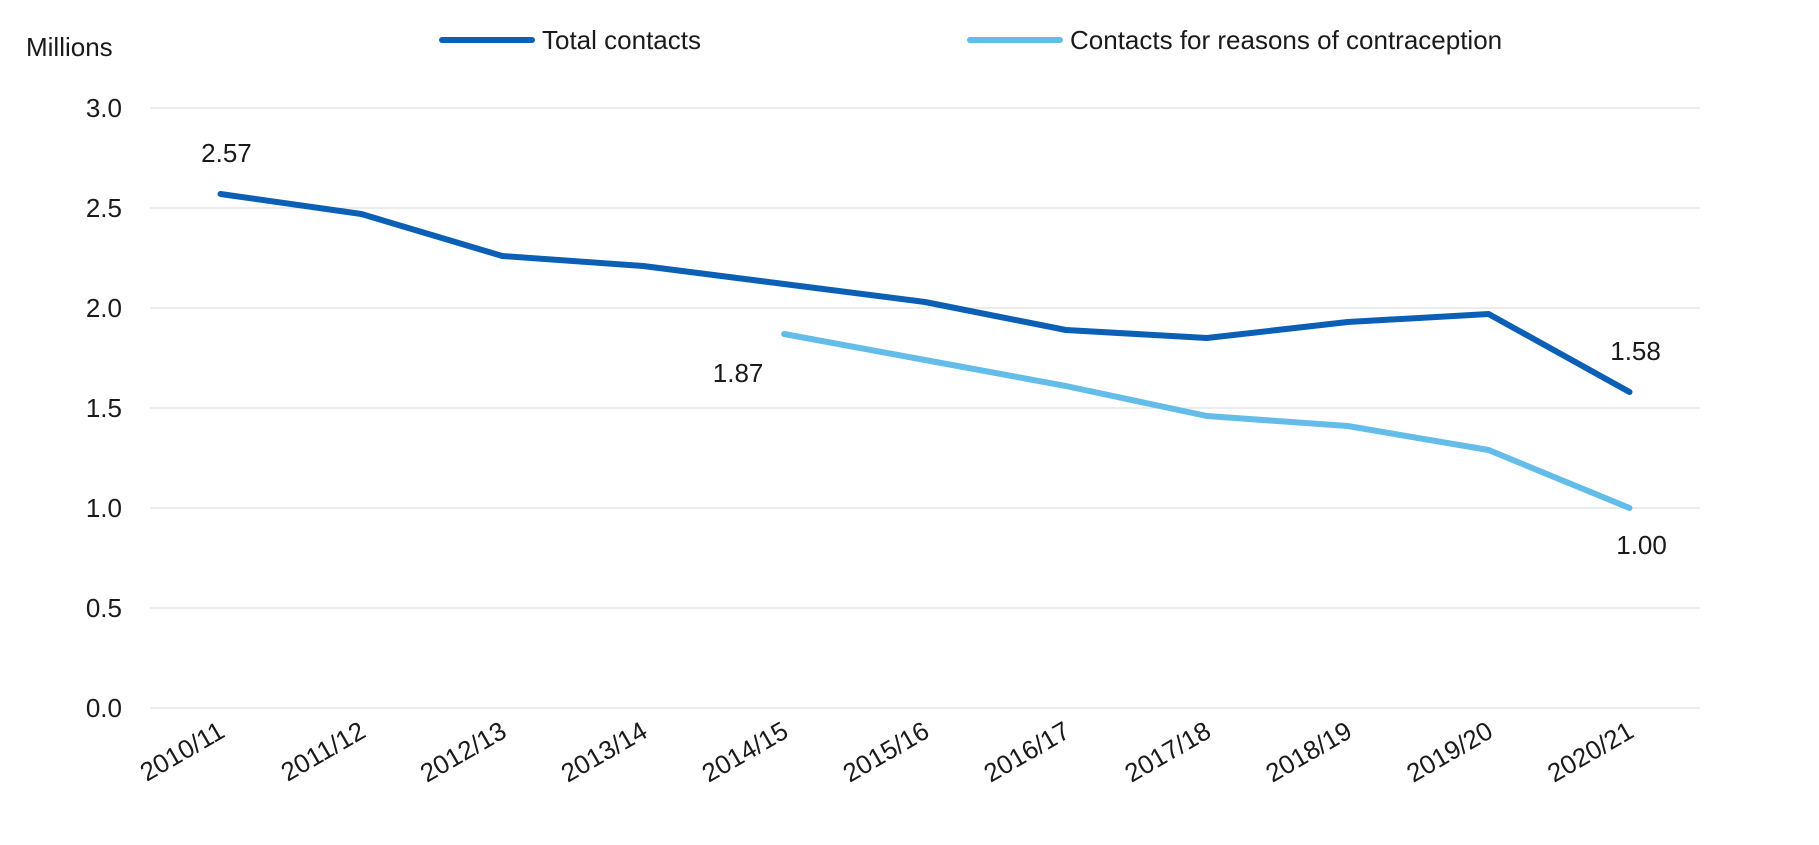 Image resolution: width=1819 pixels, height=845 pixels. What do you see at coordinates (1027, 751) in the screenshot?
I see `x-tick-label: 2016/17` at bounding box center [1027, 751].